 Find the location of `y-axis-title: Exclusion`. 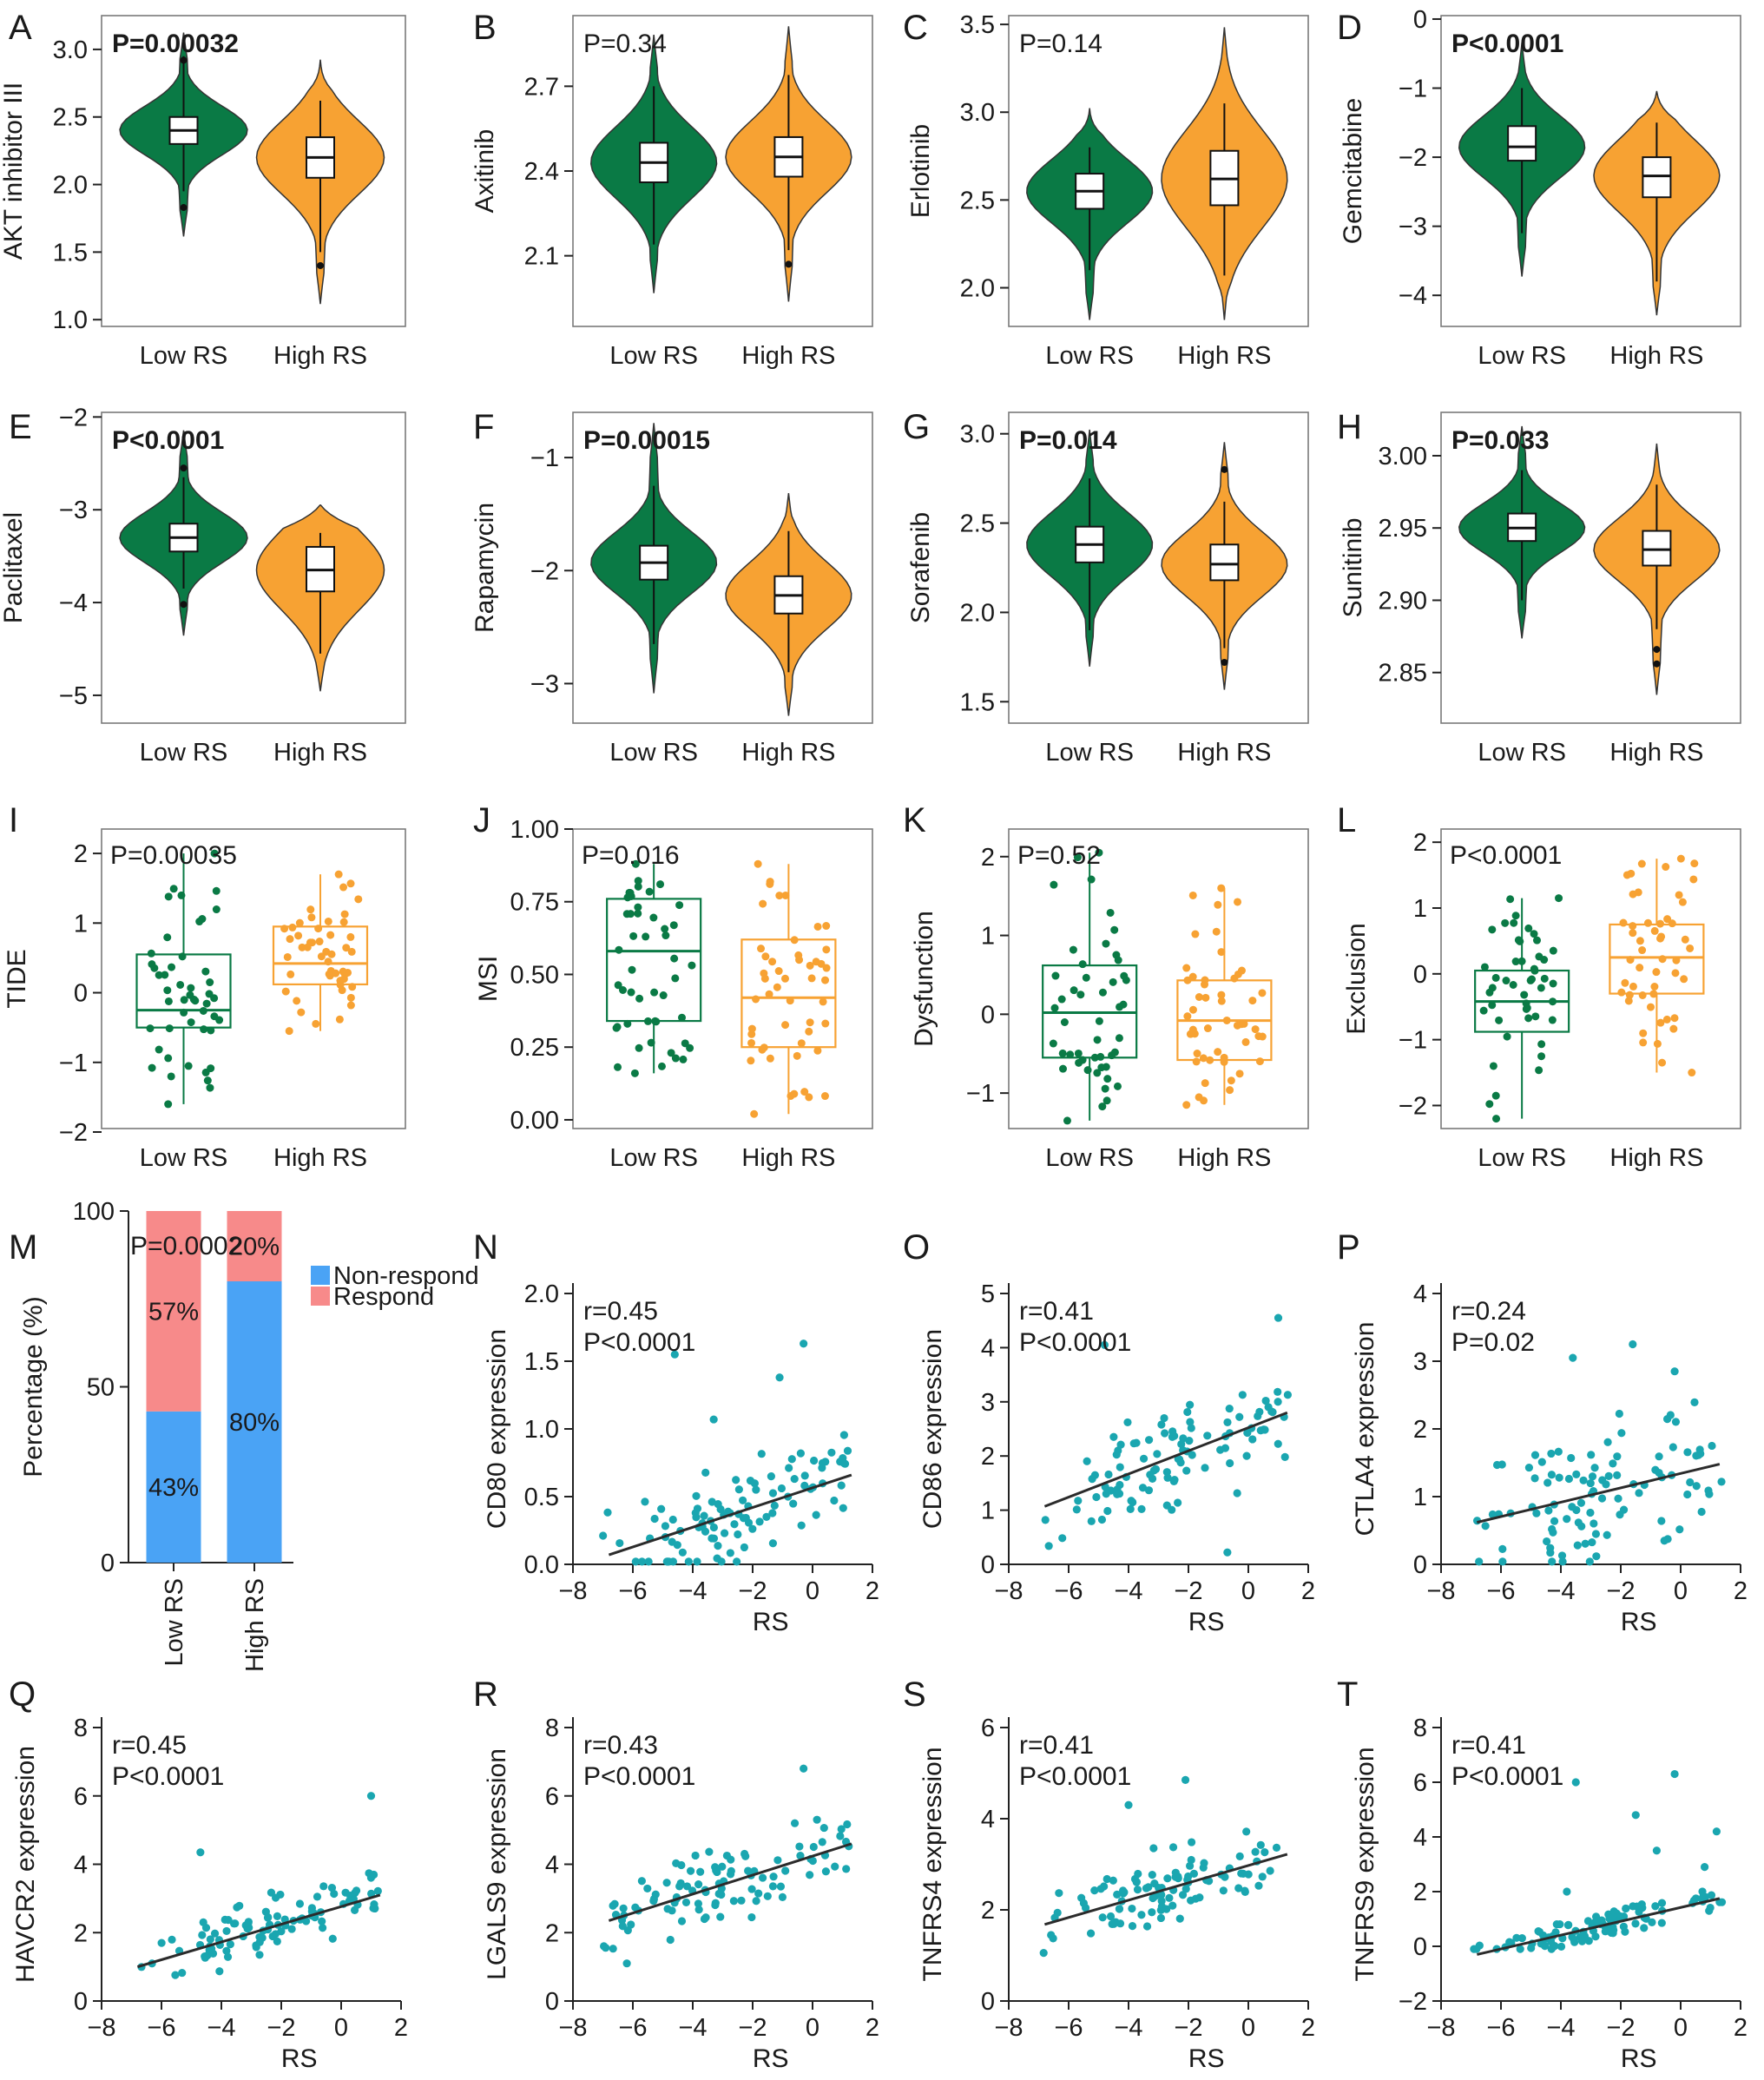

y-axis-title: Exclusion is located at coordinates (1356, 978).